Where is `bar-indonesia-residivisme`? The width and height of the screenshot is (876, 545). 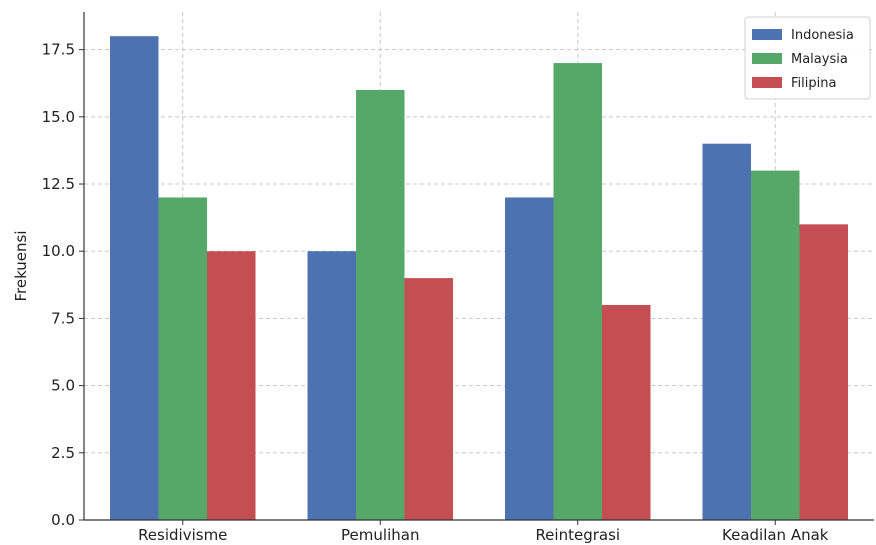 bar-indonesia-residivisme is located at coordinates (134, 278).